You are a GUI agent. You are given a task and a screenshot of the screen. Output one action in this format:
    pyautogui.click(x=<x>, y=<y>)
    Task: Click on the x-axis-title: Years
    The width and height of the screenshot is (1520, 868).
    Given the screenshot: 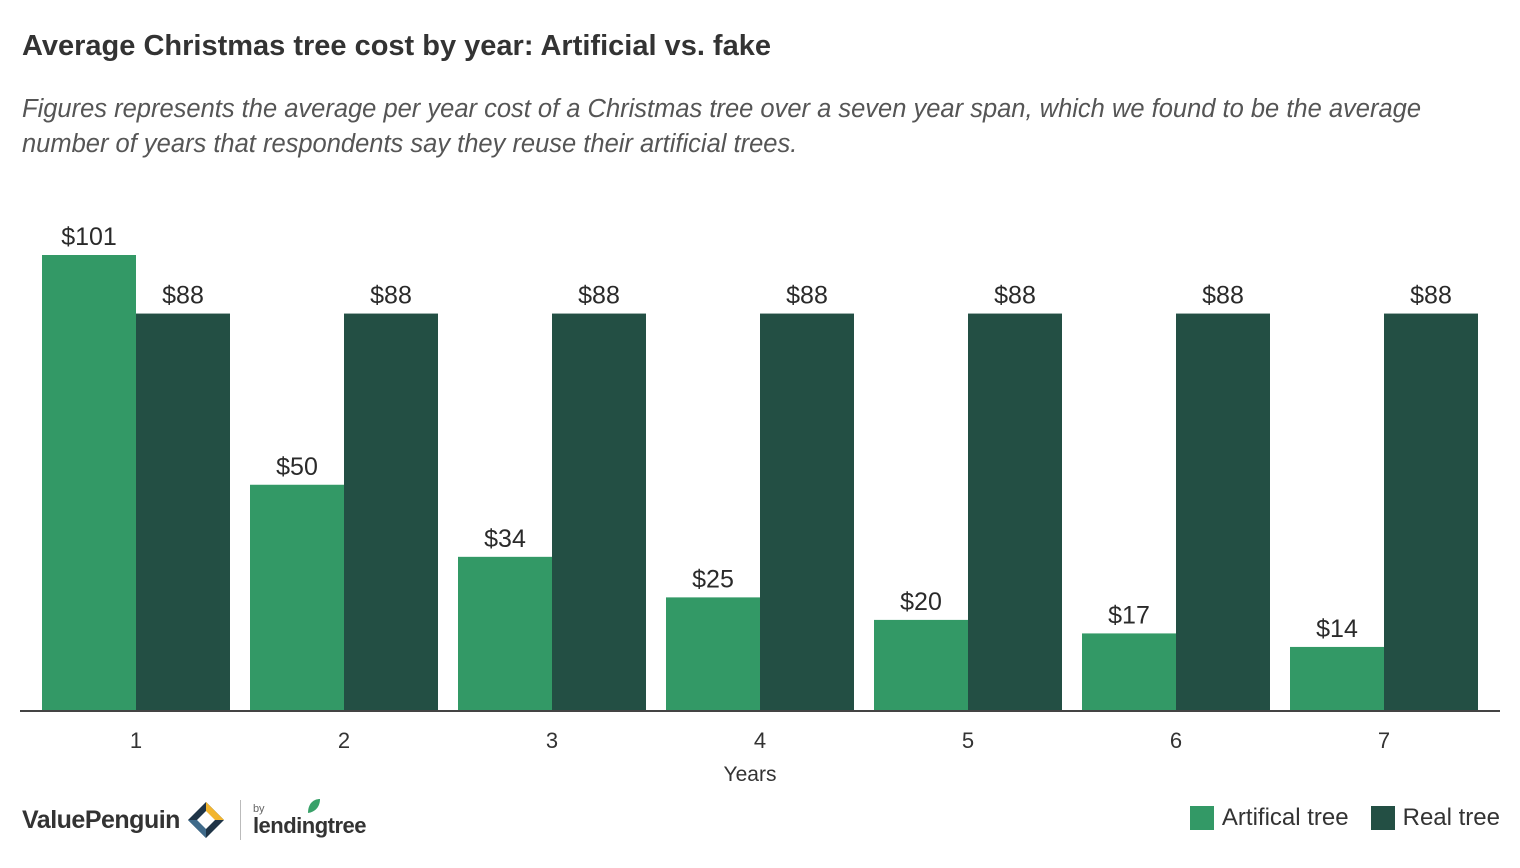 What is the action you would take?
    pyautogui.click(x=750, y=774)
    